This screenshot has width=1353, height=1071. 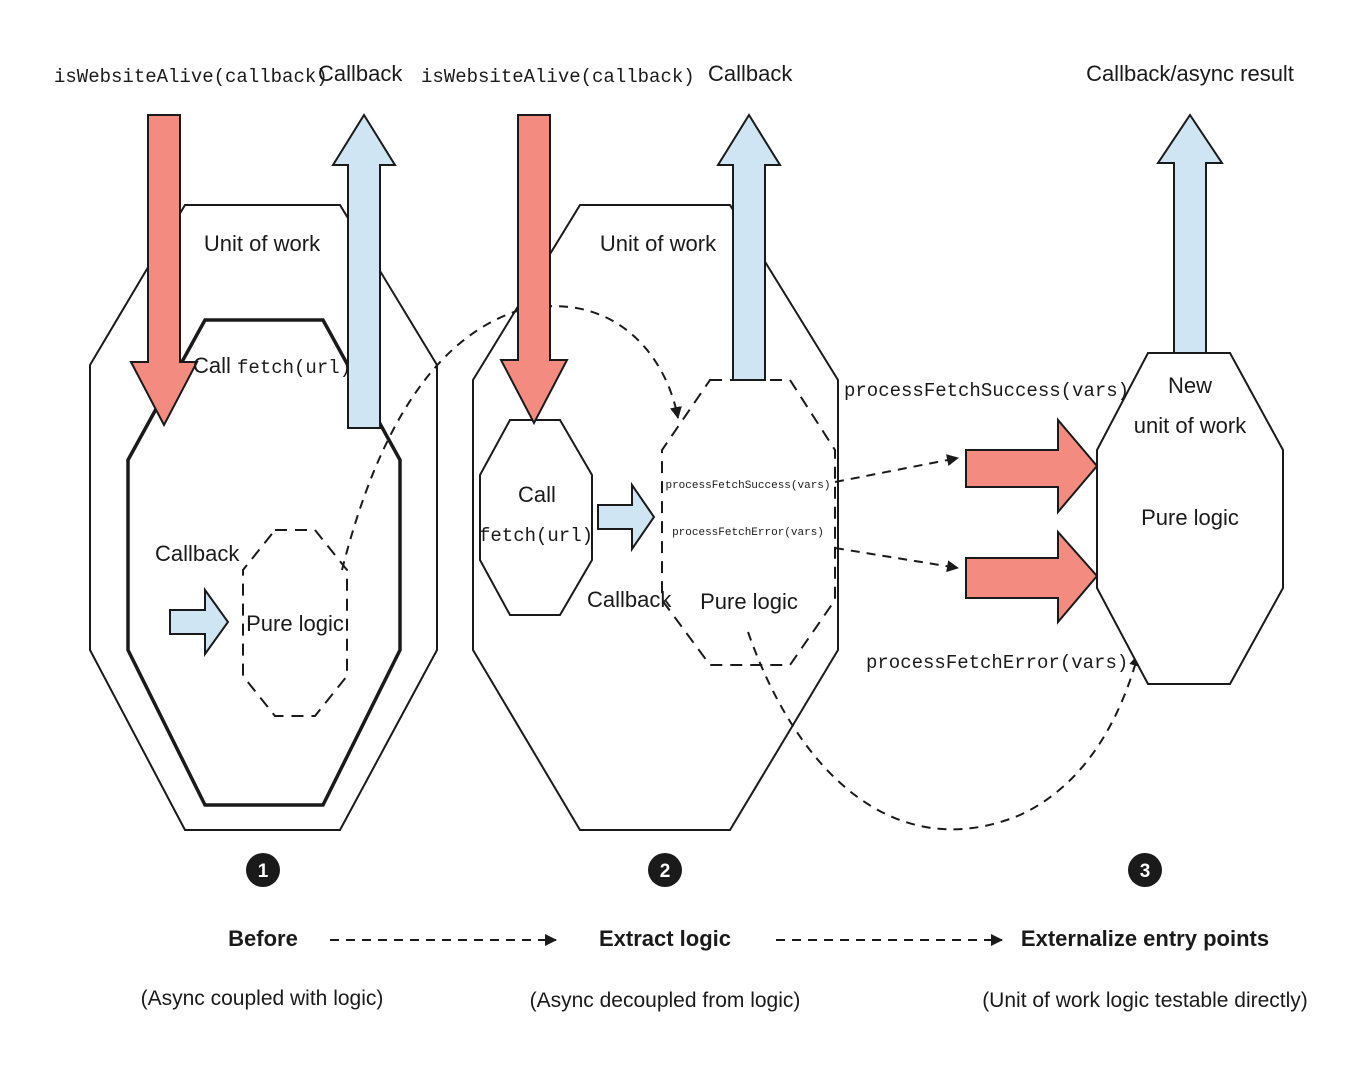 I want to click on new-unit-octagon, so click(x=1190, y=518).